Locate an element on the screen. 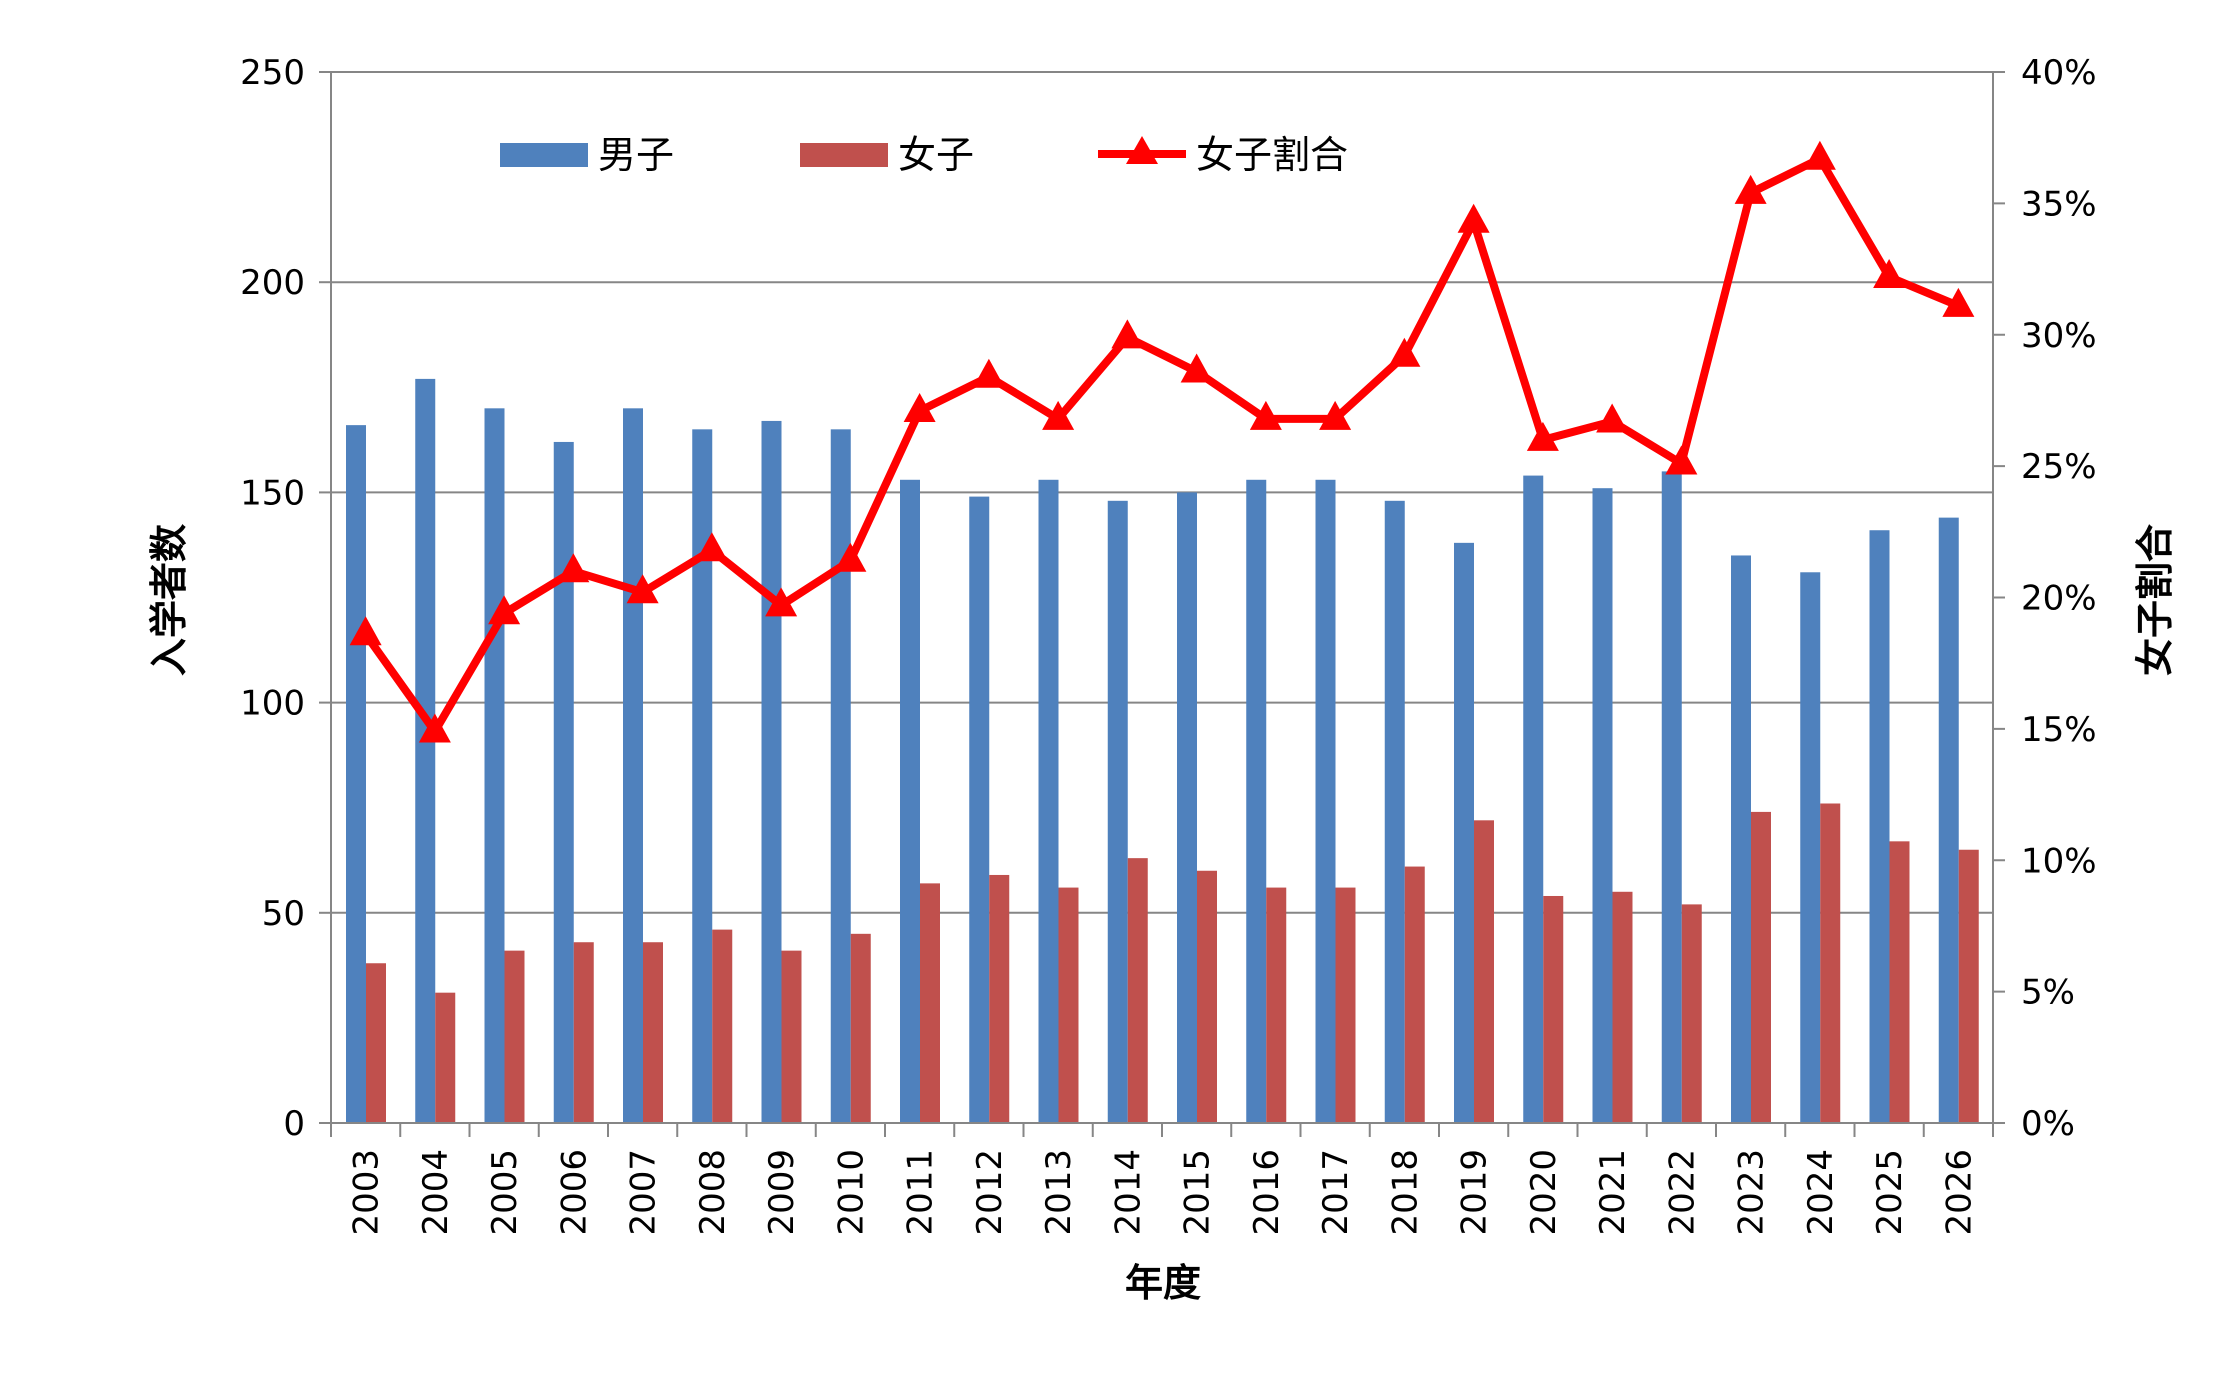 This screenshot has height=1379, width=2220. y-tick-label: 200 is located at coordinates (272, 283).